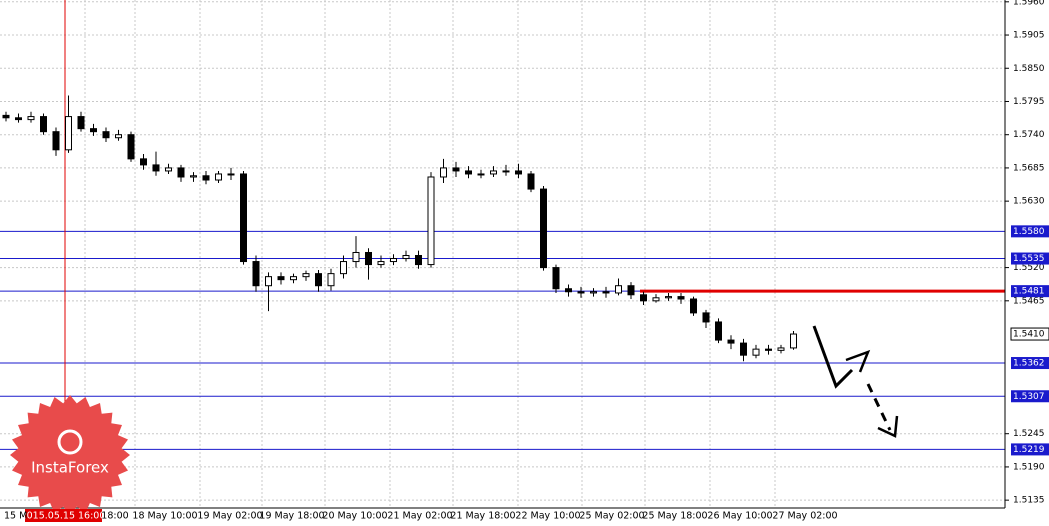 The image size is (1049, 526). I want to click on arrow-down, so click(833, 357).